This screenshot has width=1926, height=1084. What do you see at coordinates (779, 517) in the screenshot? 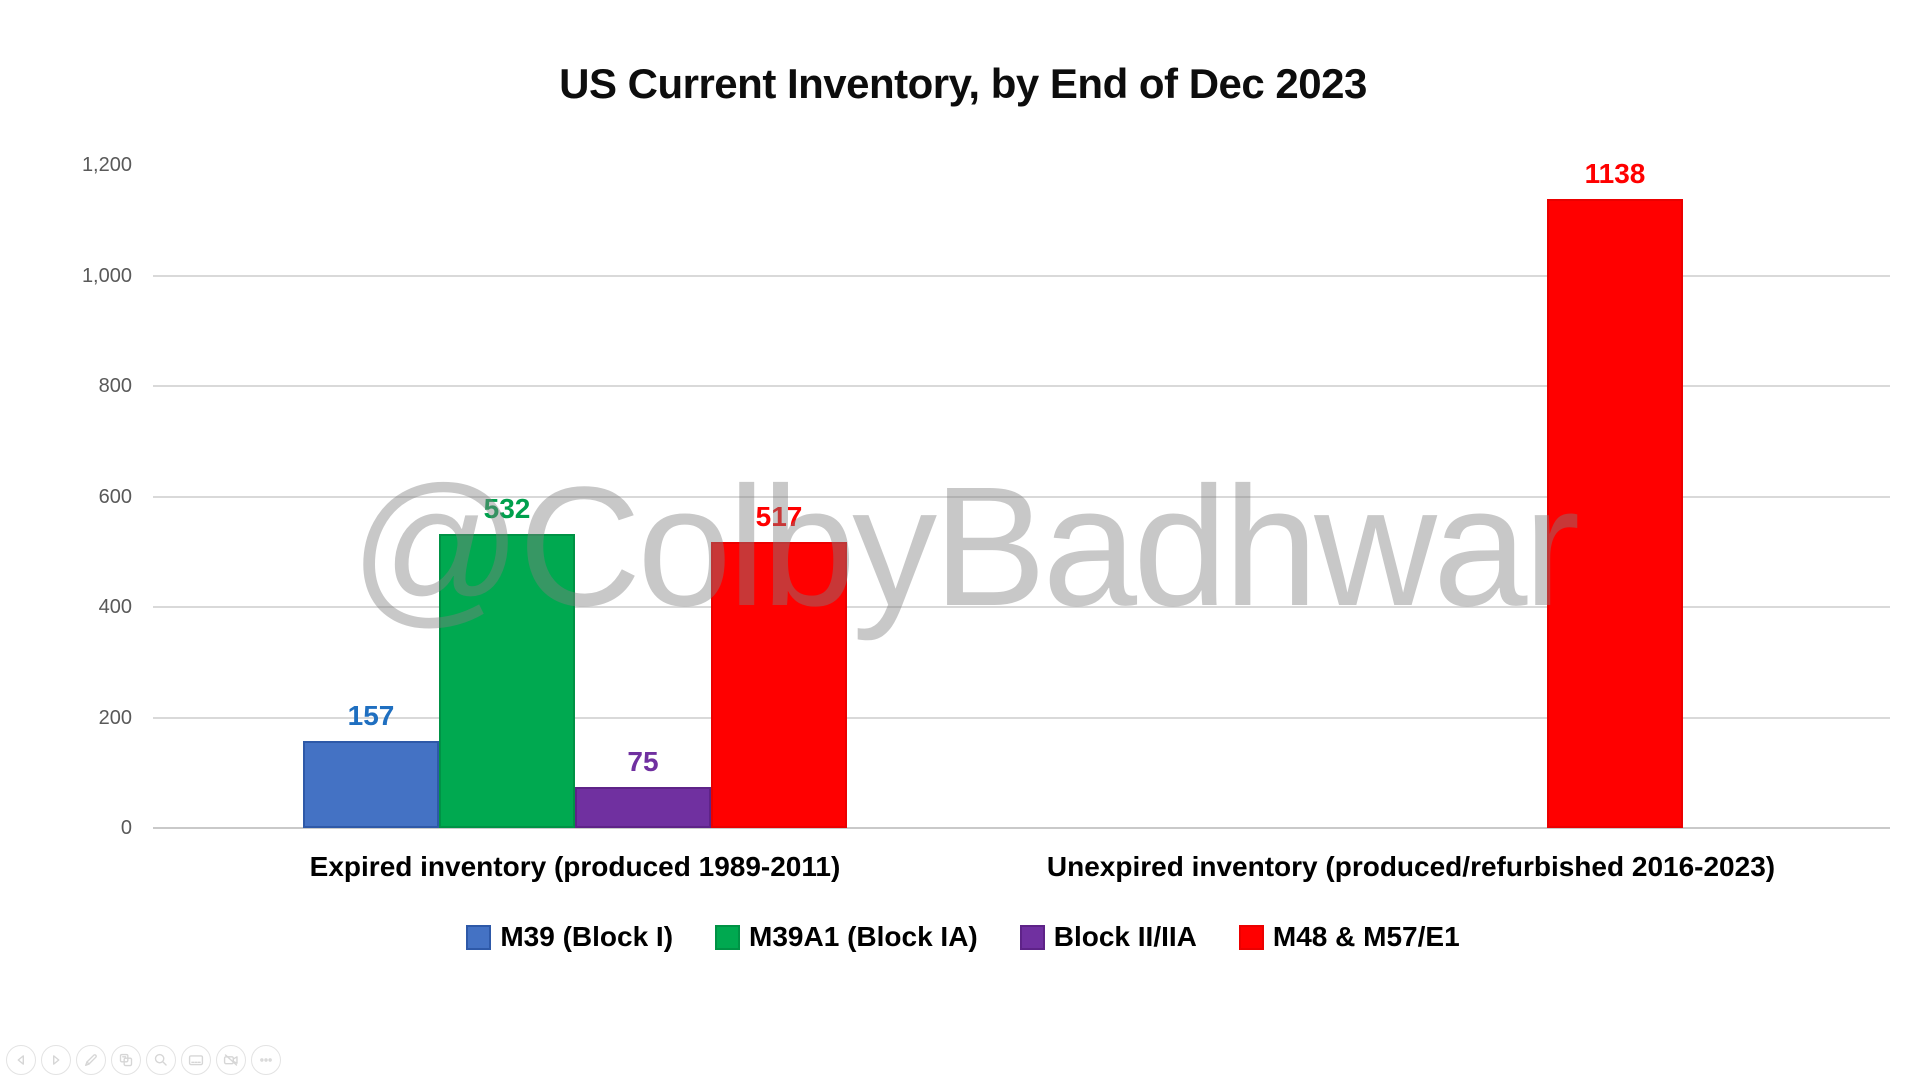
I see `bar-value-label: 517` at bounding box center [779, 517].